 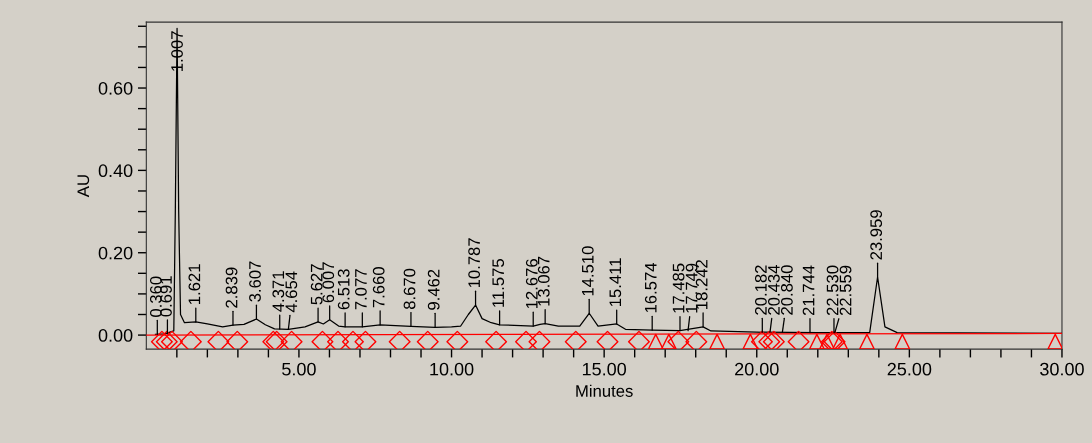 What do you see at coordinates (115, 335) in the screenshot?
I see `y-tick-label: 0.00` at bounding box center [115, 335].